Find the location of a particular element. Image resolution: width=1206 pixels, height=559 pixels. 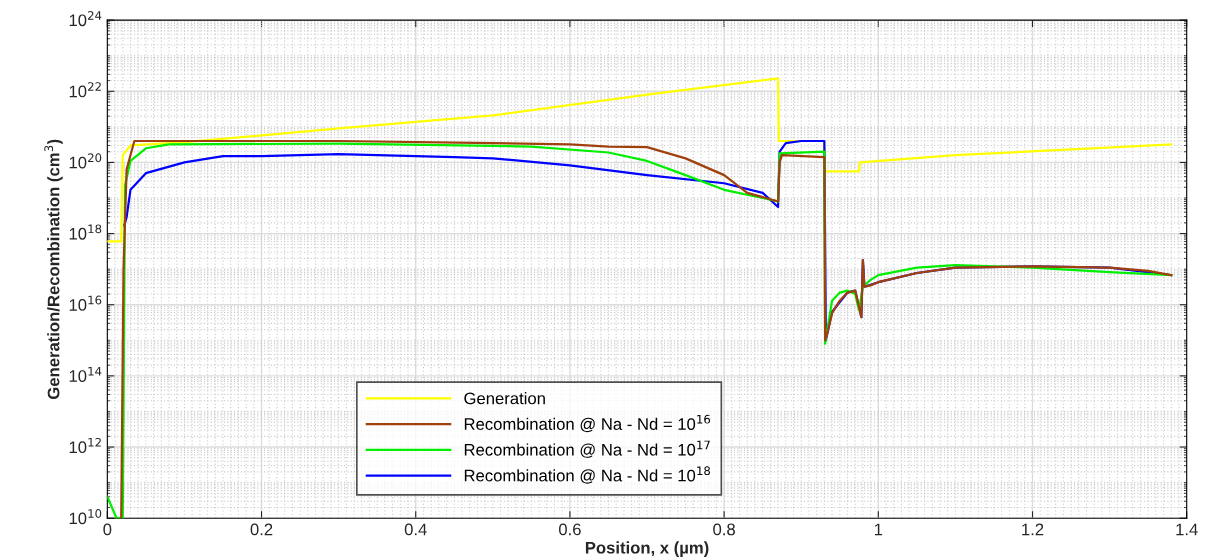

x-tick-label: 0.4 is located at coordinates (415, 529).